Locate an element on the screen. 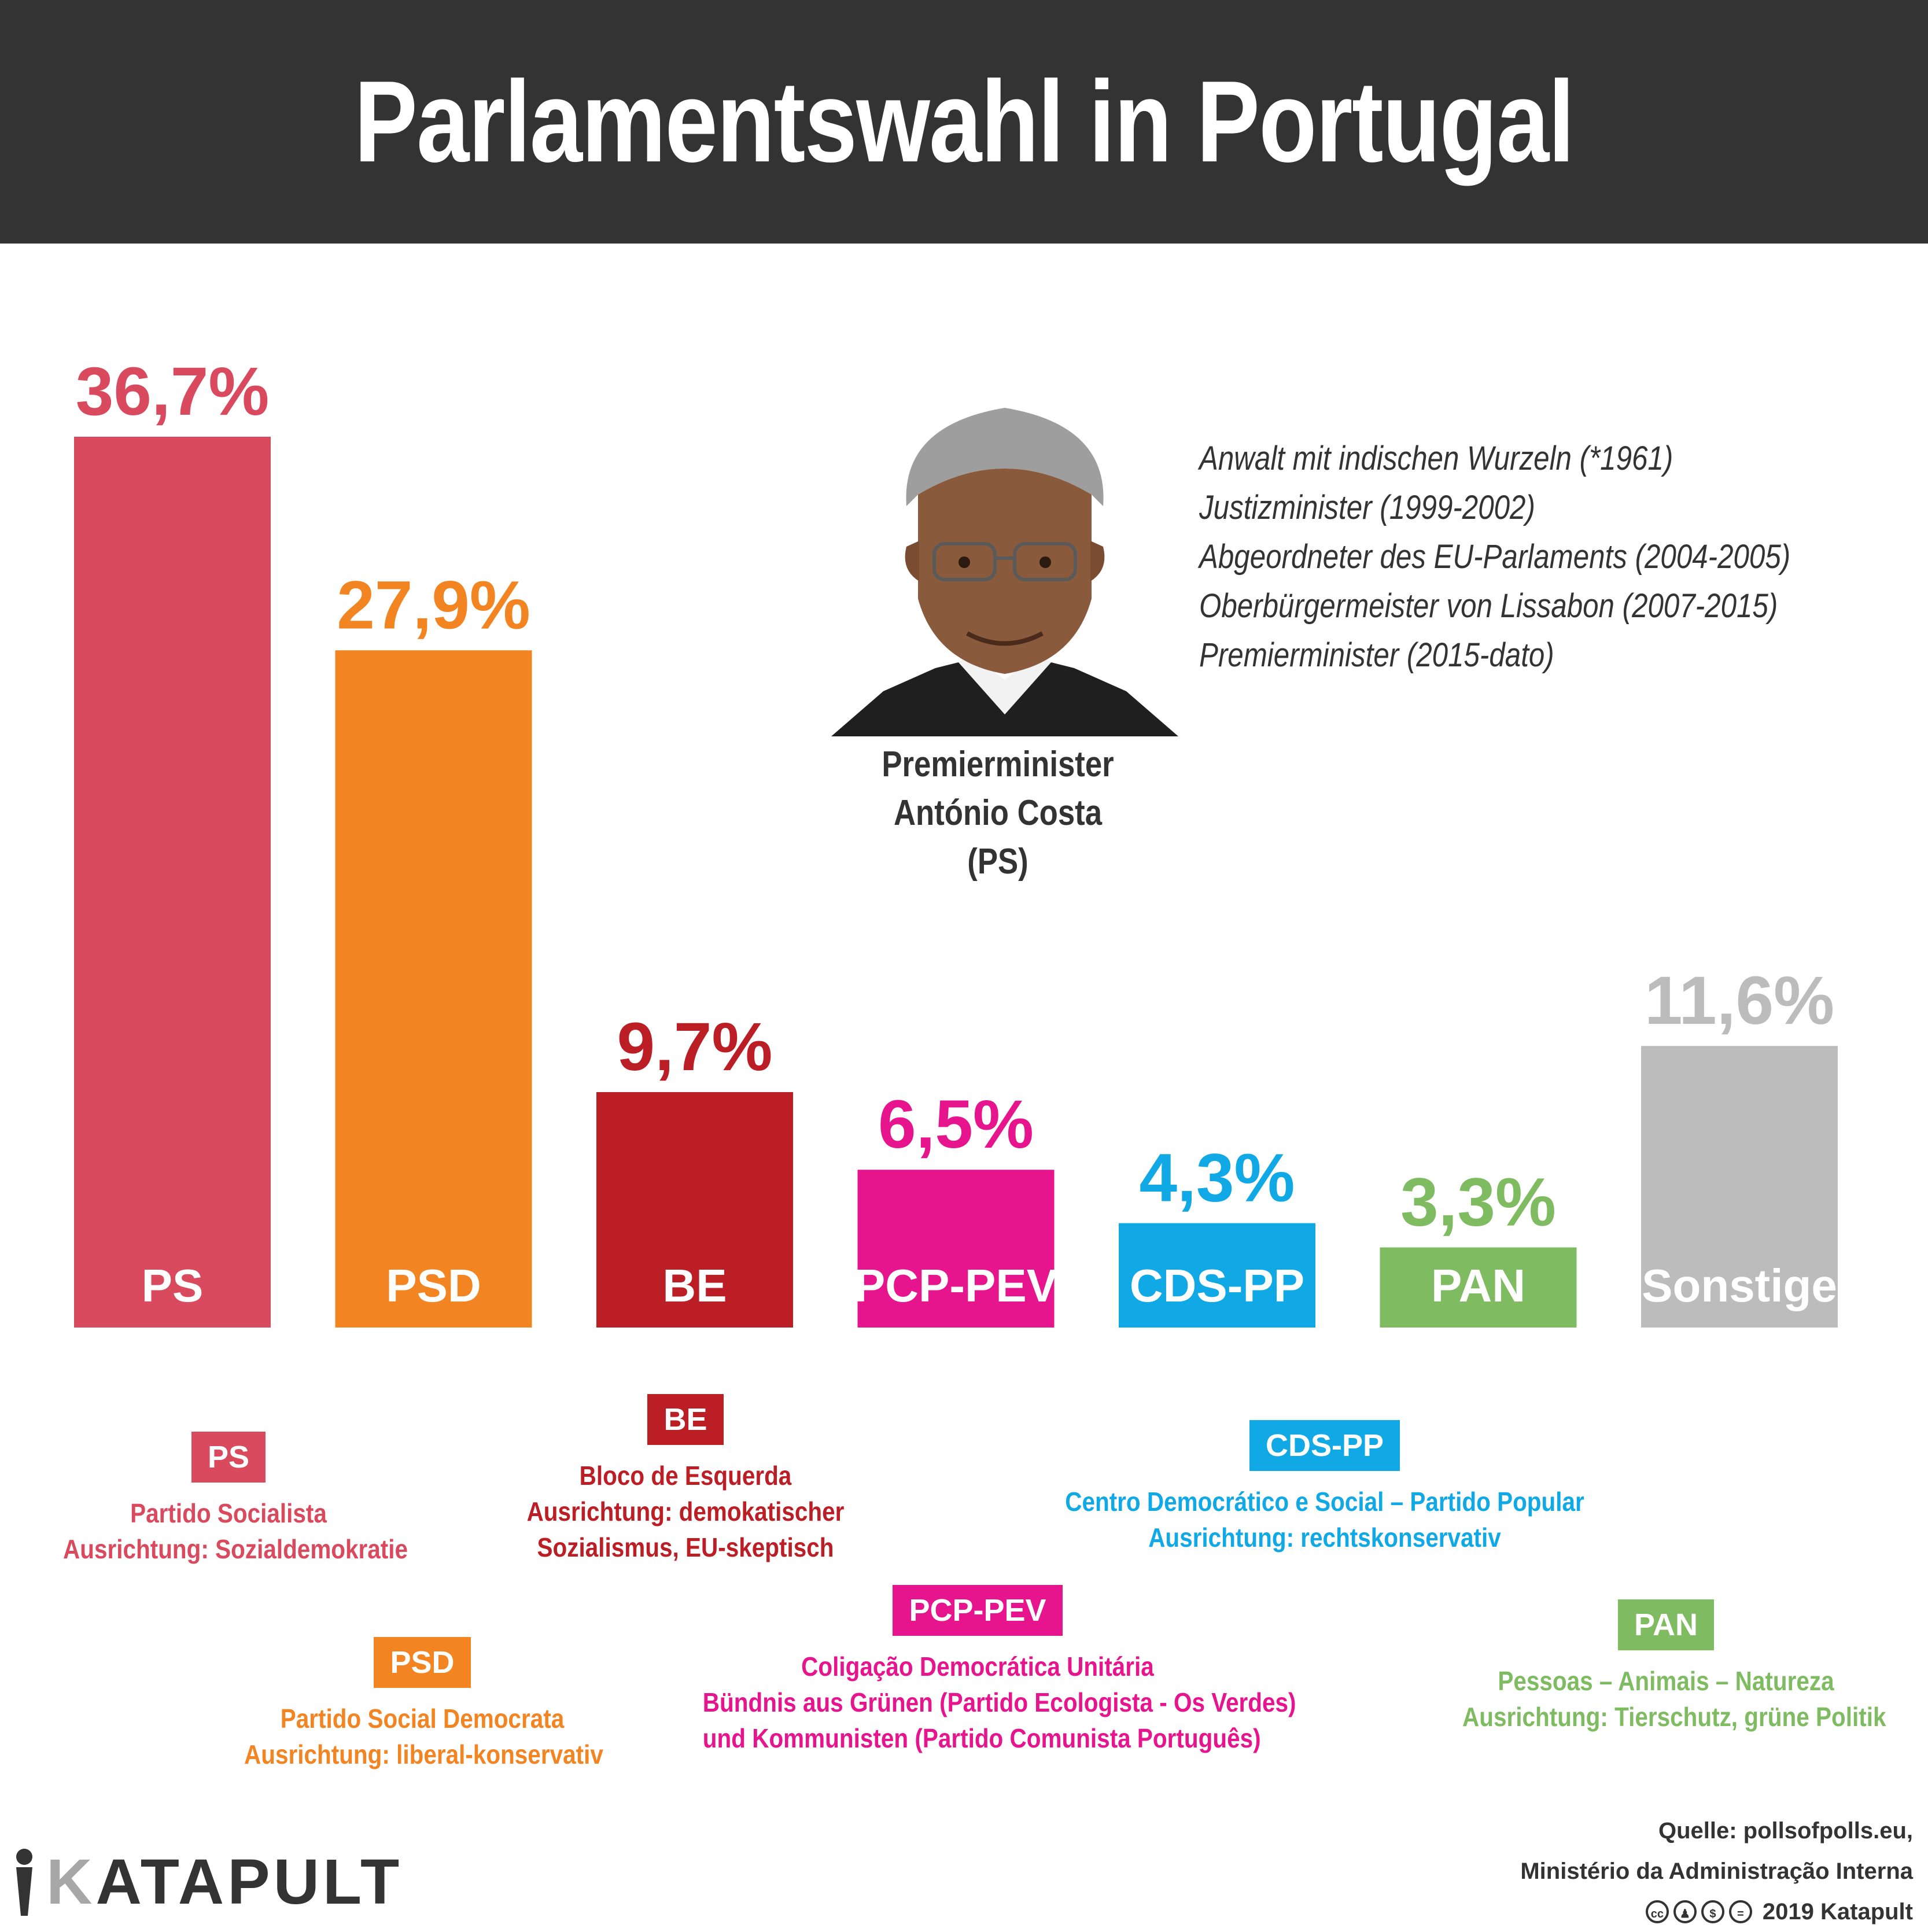 The width and height of the screenshot is (1928, 1932). value-label: 4,3% is located at coordinates (1218, 1178).